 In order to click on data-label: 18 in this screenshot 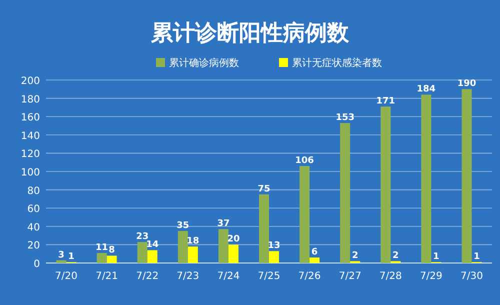, I will do `click(193, 241)`.